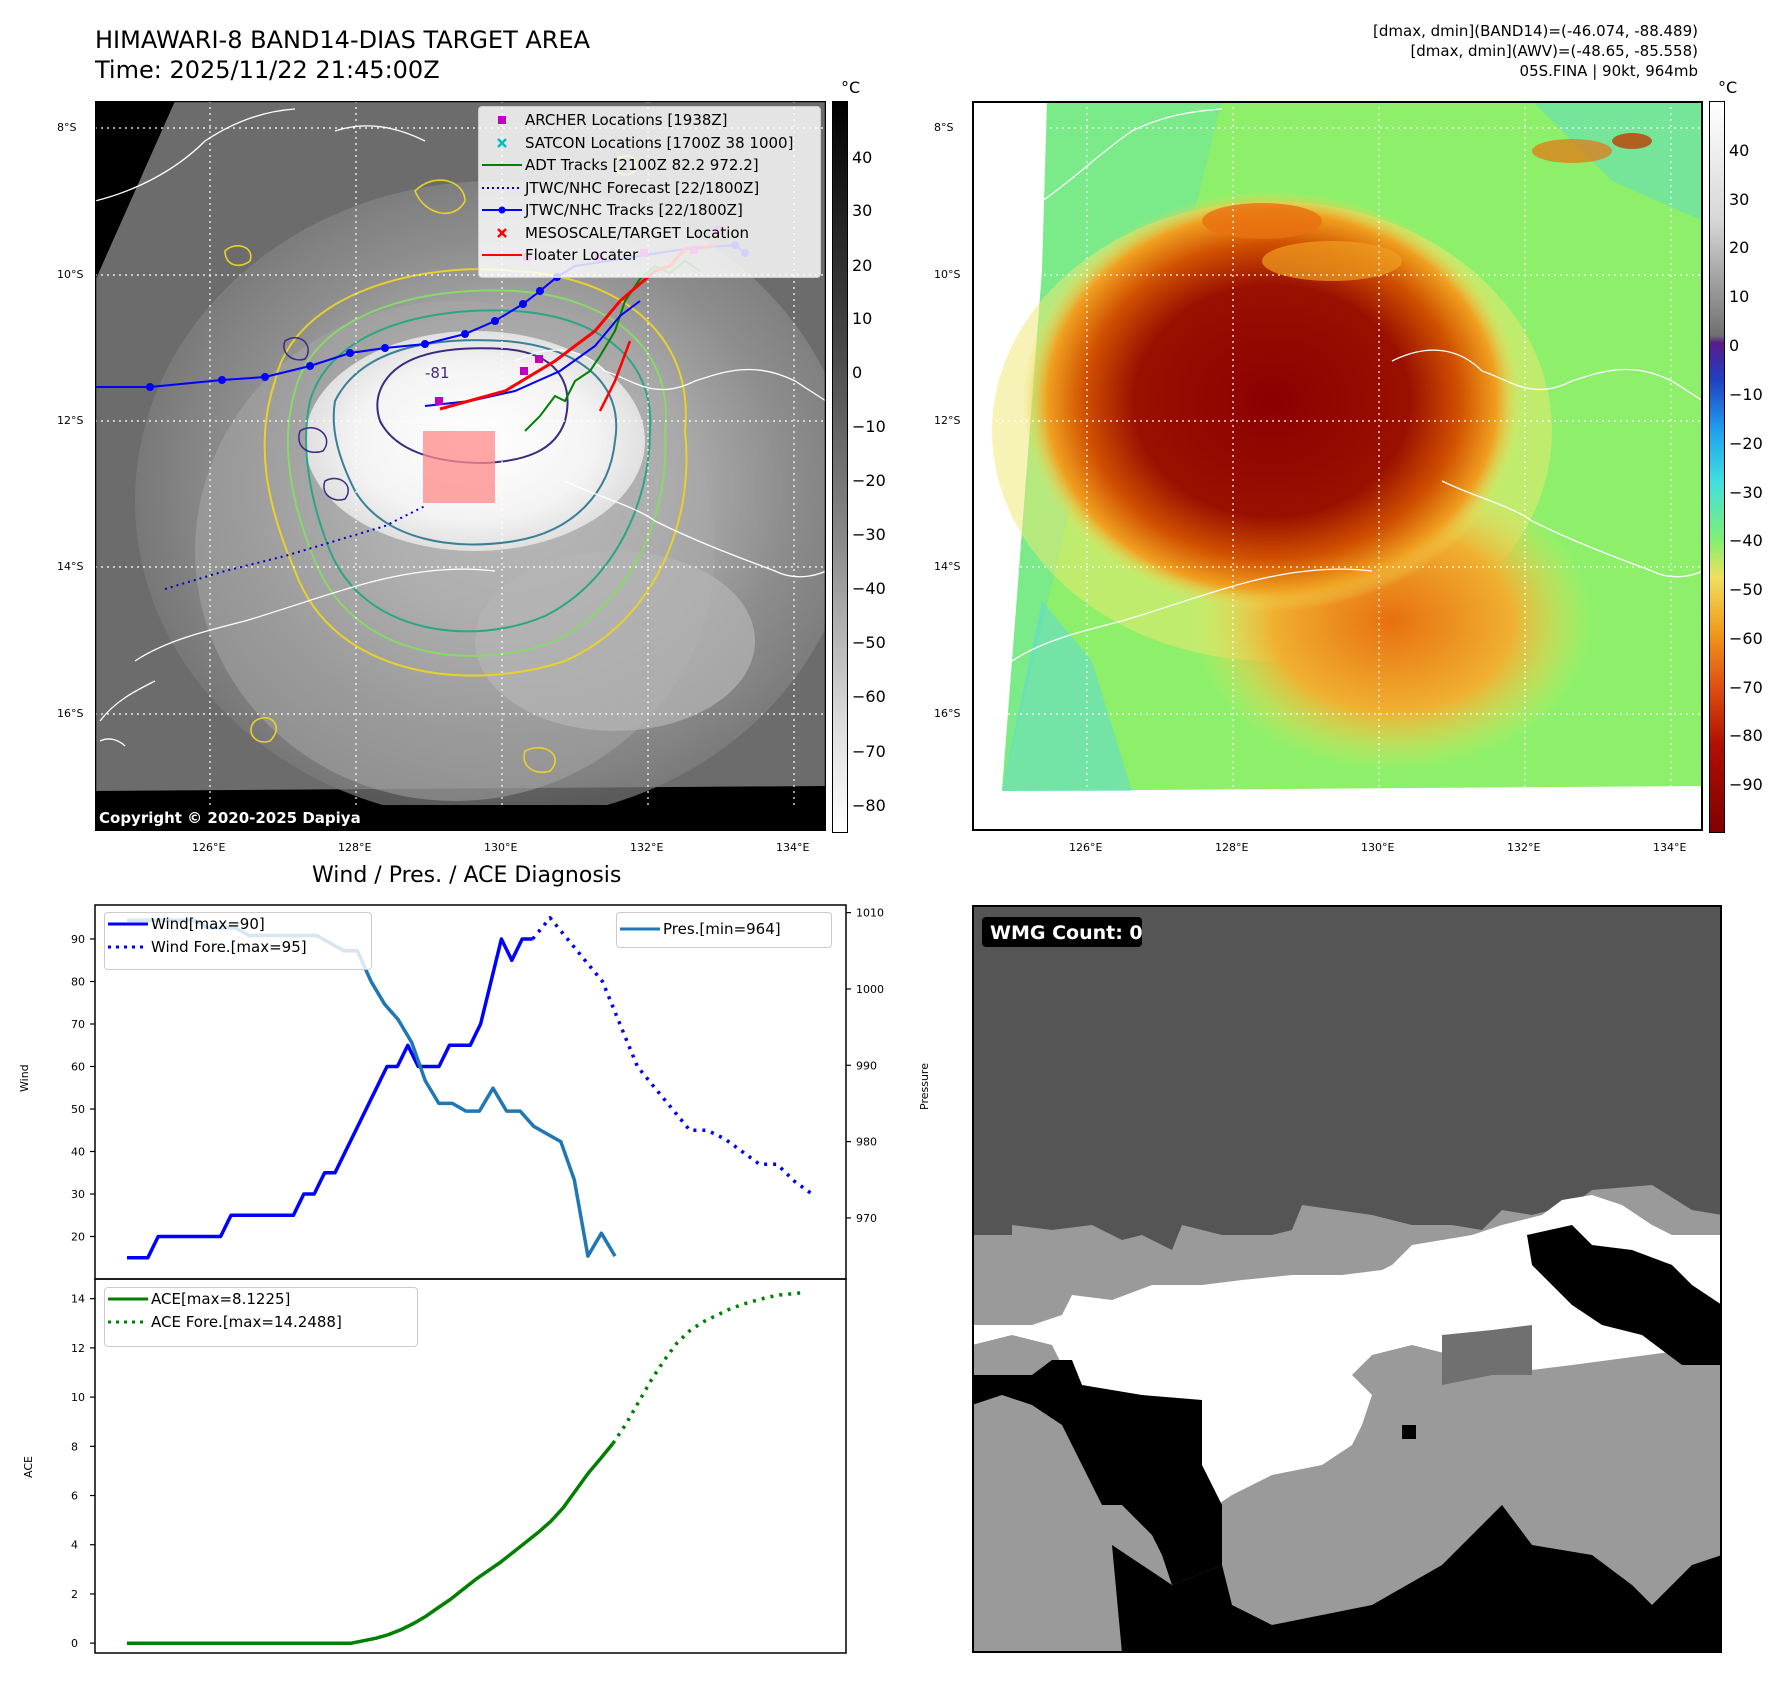 The height and width of the screenshot is (1690, 1788). I want to click on contour-indigo, so click(472, 406).